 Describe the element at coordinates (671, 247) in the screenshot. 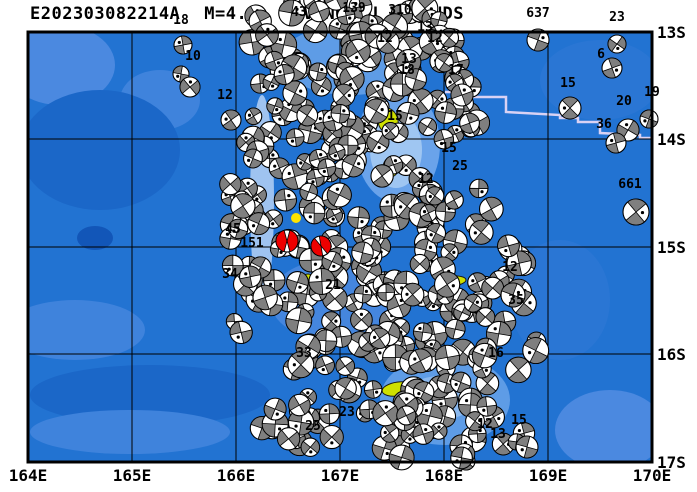

I see `y-tick-label: 15S` at that location.